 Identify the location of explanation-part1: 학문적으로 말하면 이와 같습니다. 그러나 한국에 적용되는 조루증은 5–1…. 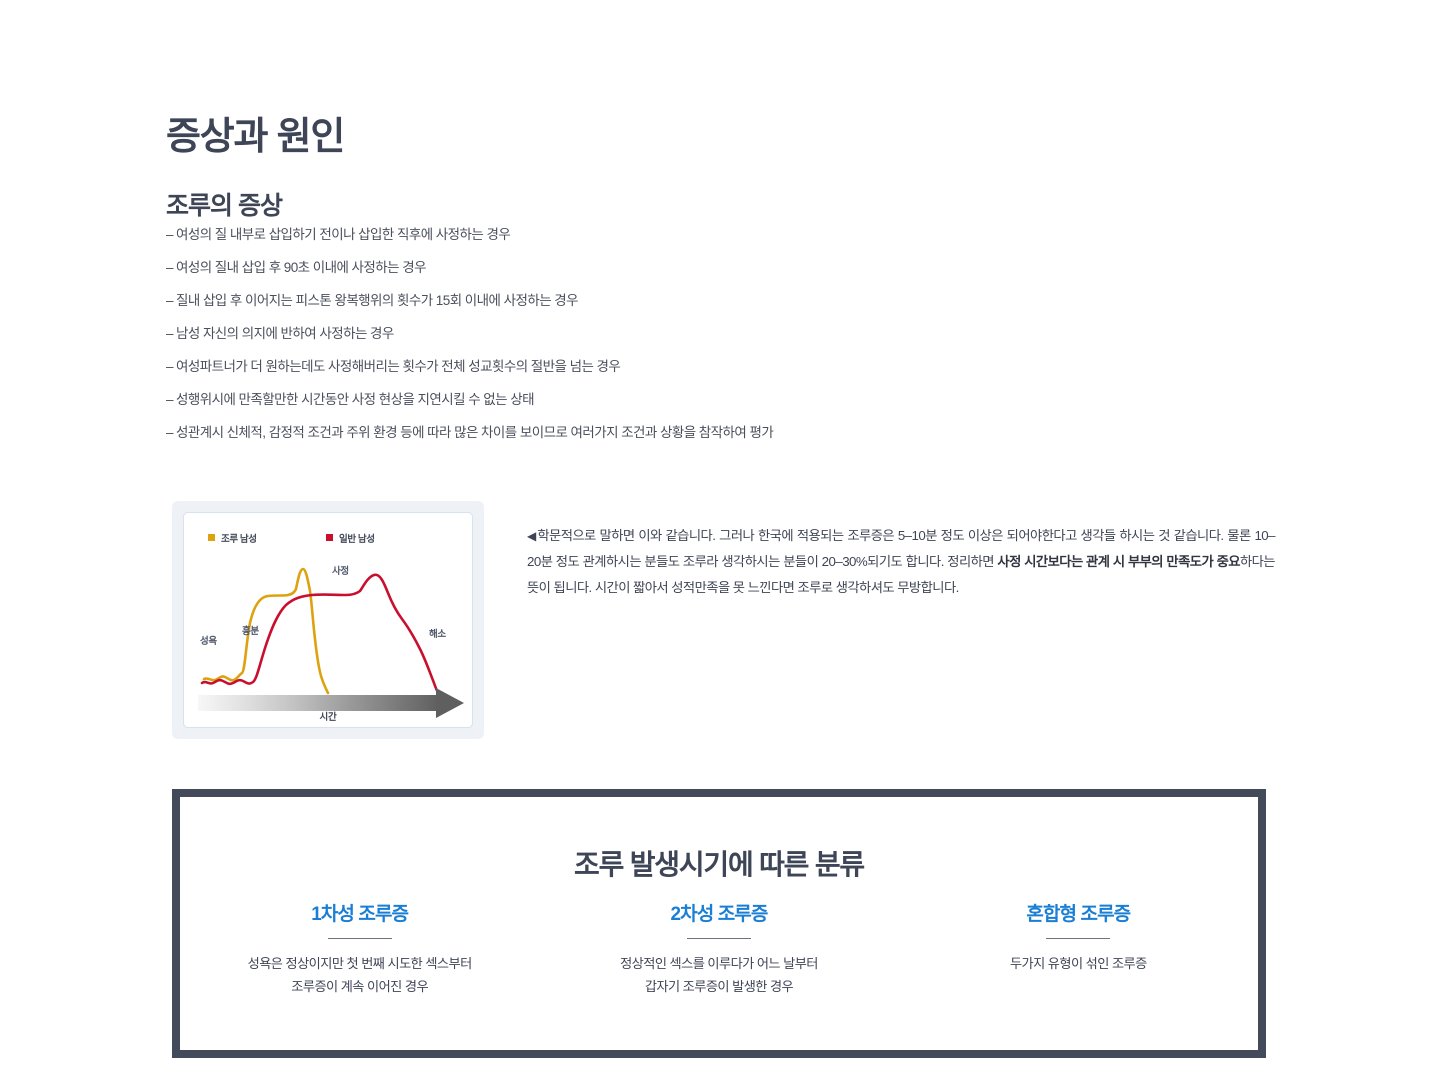
(901, 549).